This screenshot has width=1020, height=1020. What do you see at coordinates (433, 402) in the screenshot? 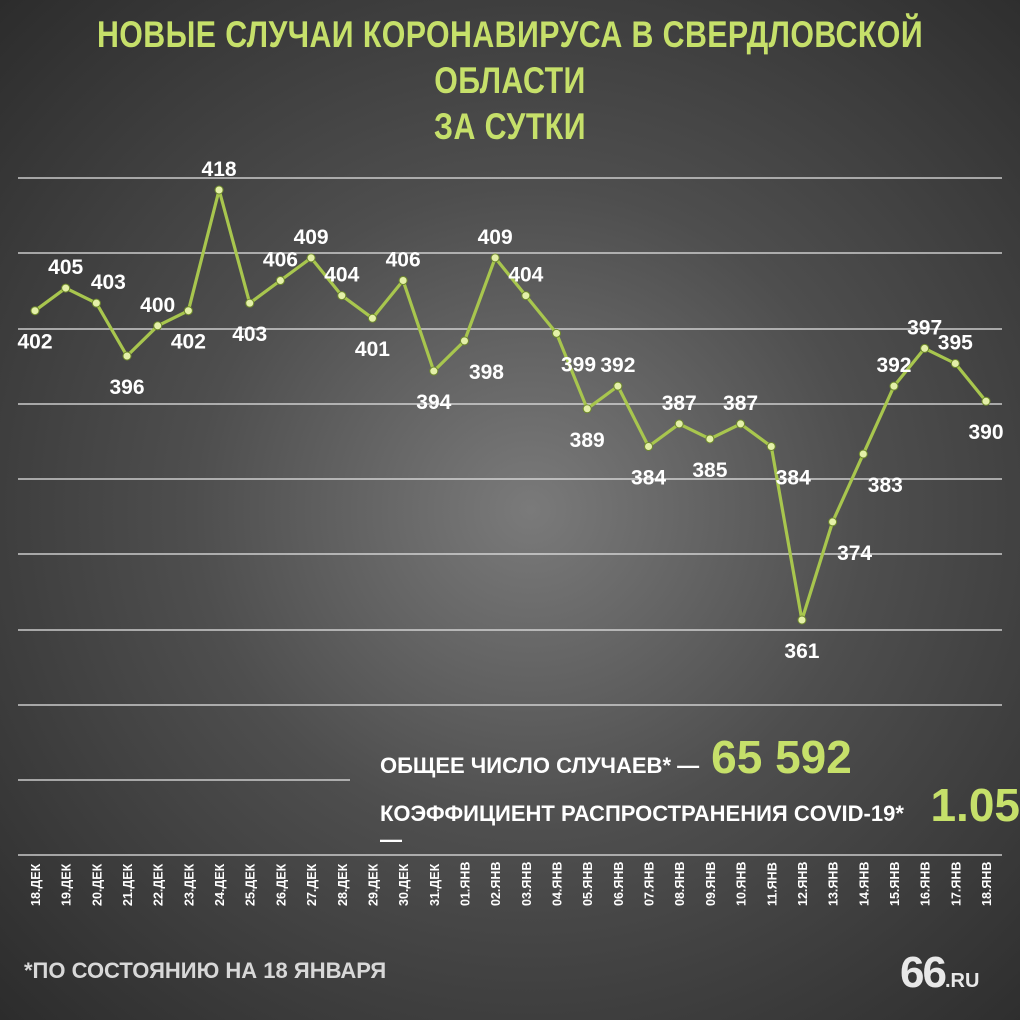
I see `data-label: 394` at bounding box center [433, 402].